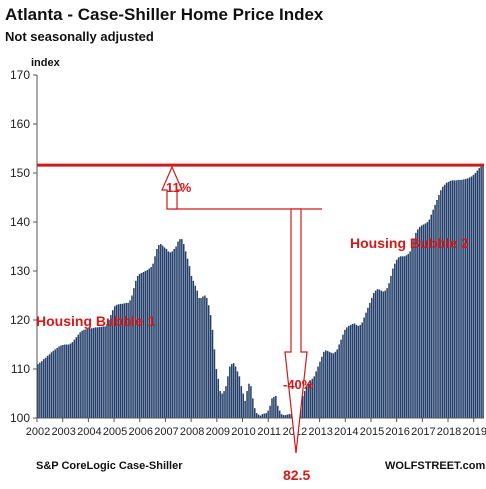 The image size is (486, 489). I want to click on x-tick-label: 2008, so click(192, 432).